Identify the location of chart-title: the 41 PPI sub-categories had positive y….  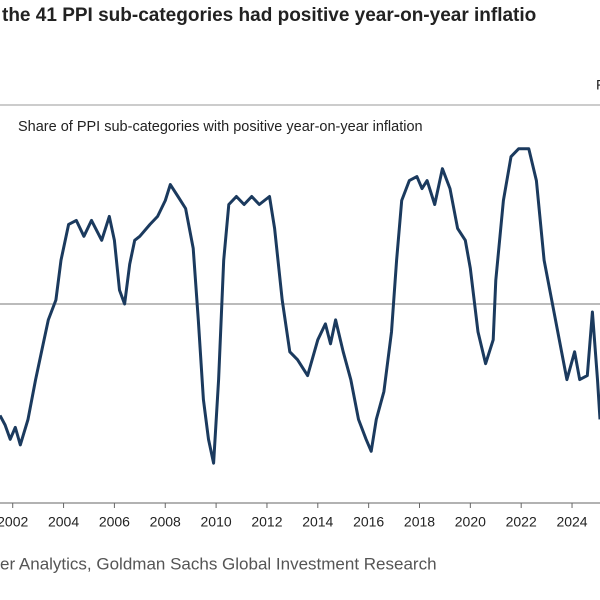
(269, 15).